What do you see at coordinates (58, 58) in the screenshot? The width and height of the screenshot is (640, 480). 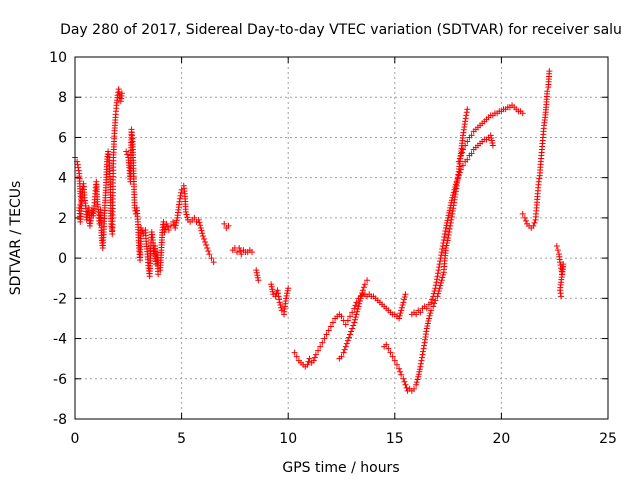 I see `y-tick-label: 10` at bounding box center [58, 58].